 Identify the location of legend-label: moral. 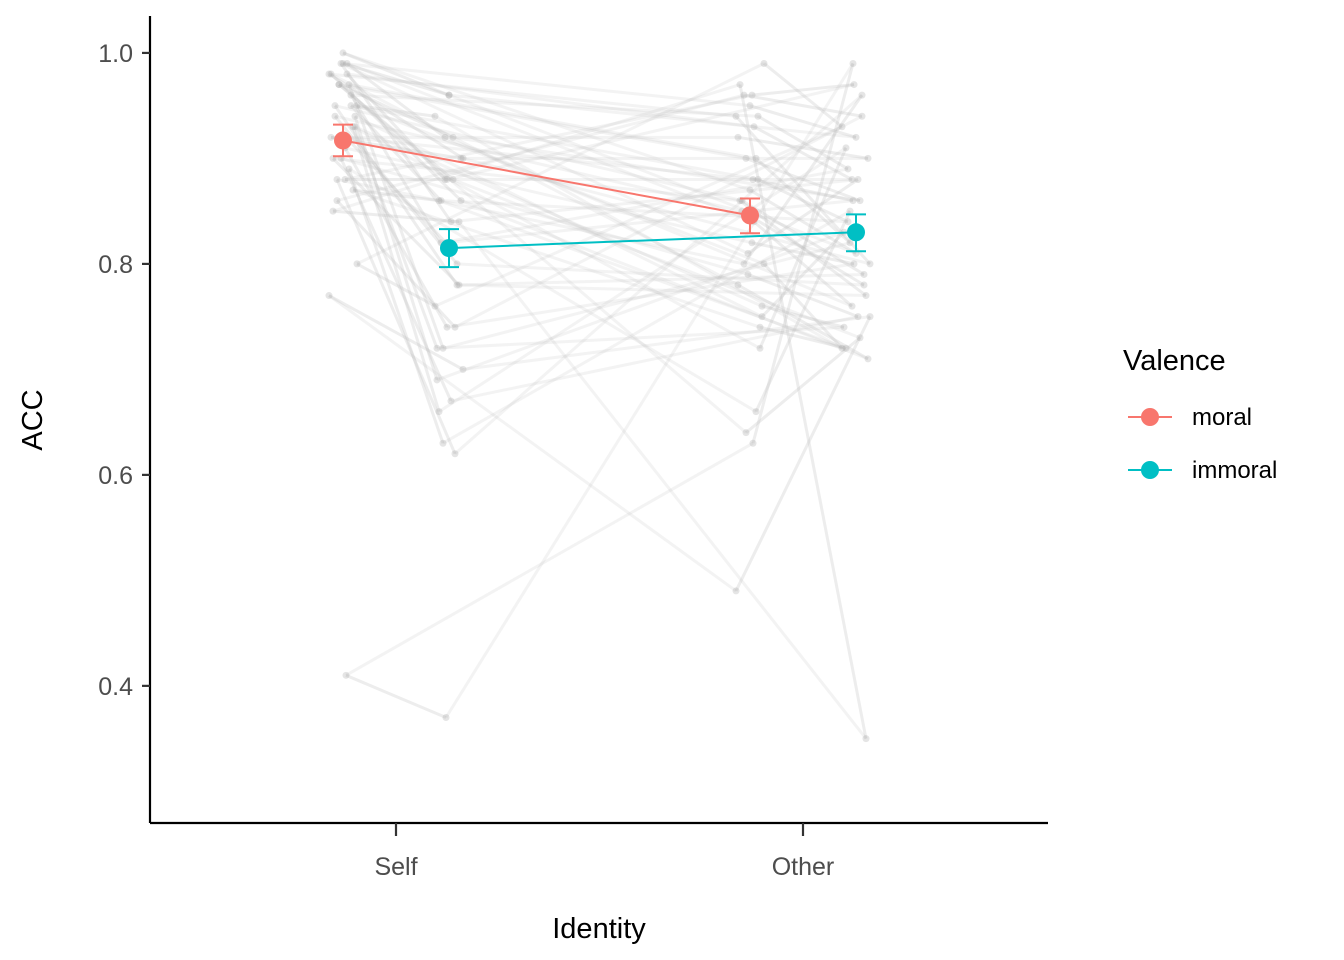
(1222, 417).